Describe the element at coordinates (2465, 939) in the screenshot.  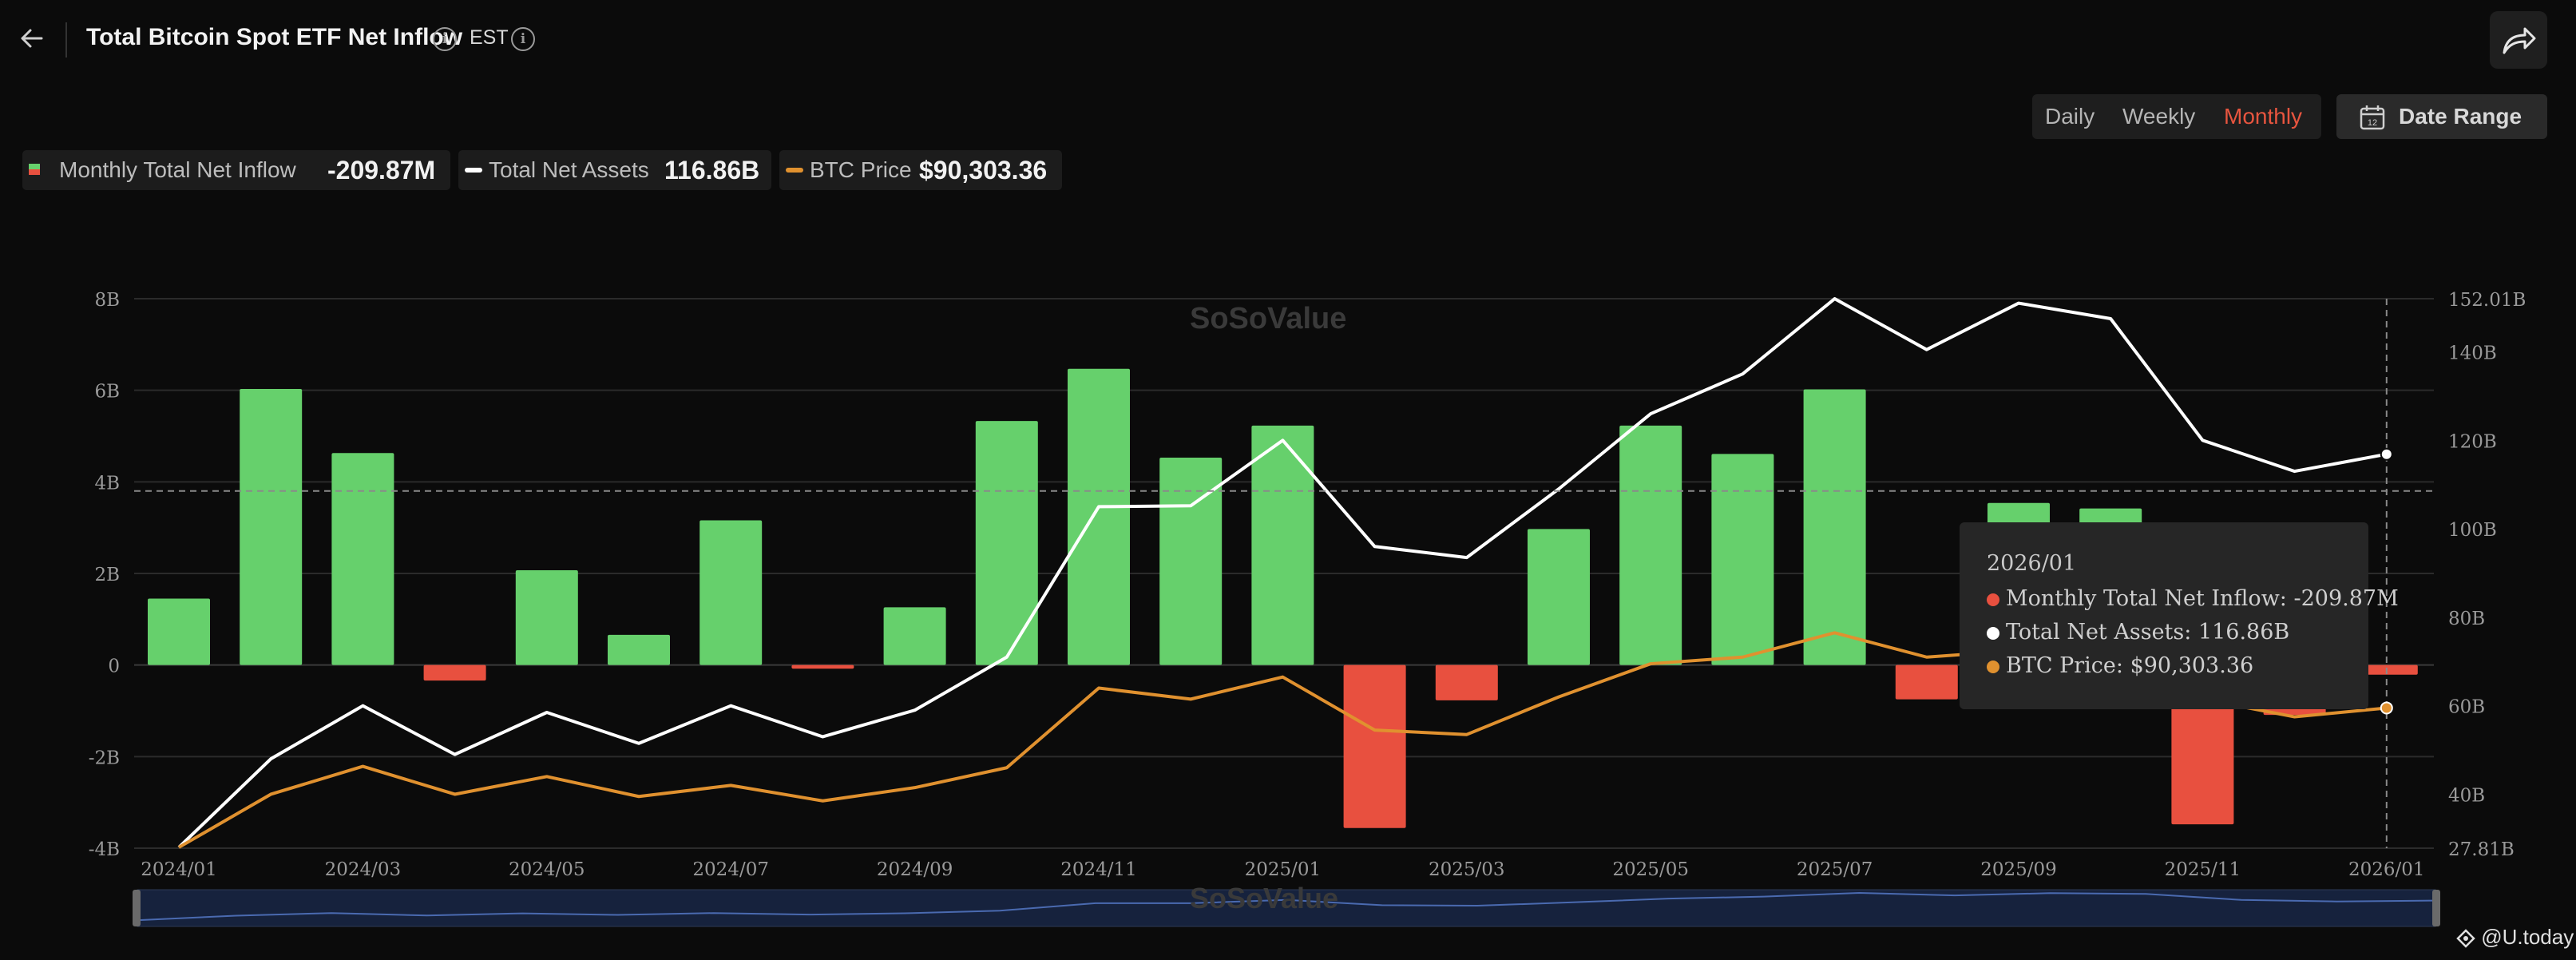
I see `credit-logo-icon` at that location.